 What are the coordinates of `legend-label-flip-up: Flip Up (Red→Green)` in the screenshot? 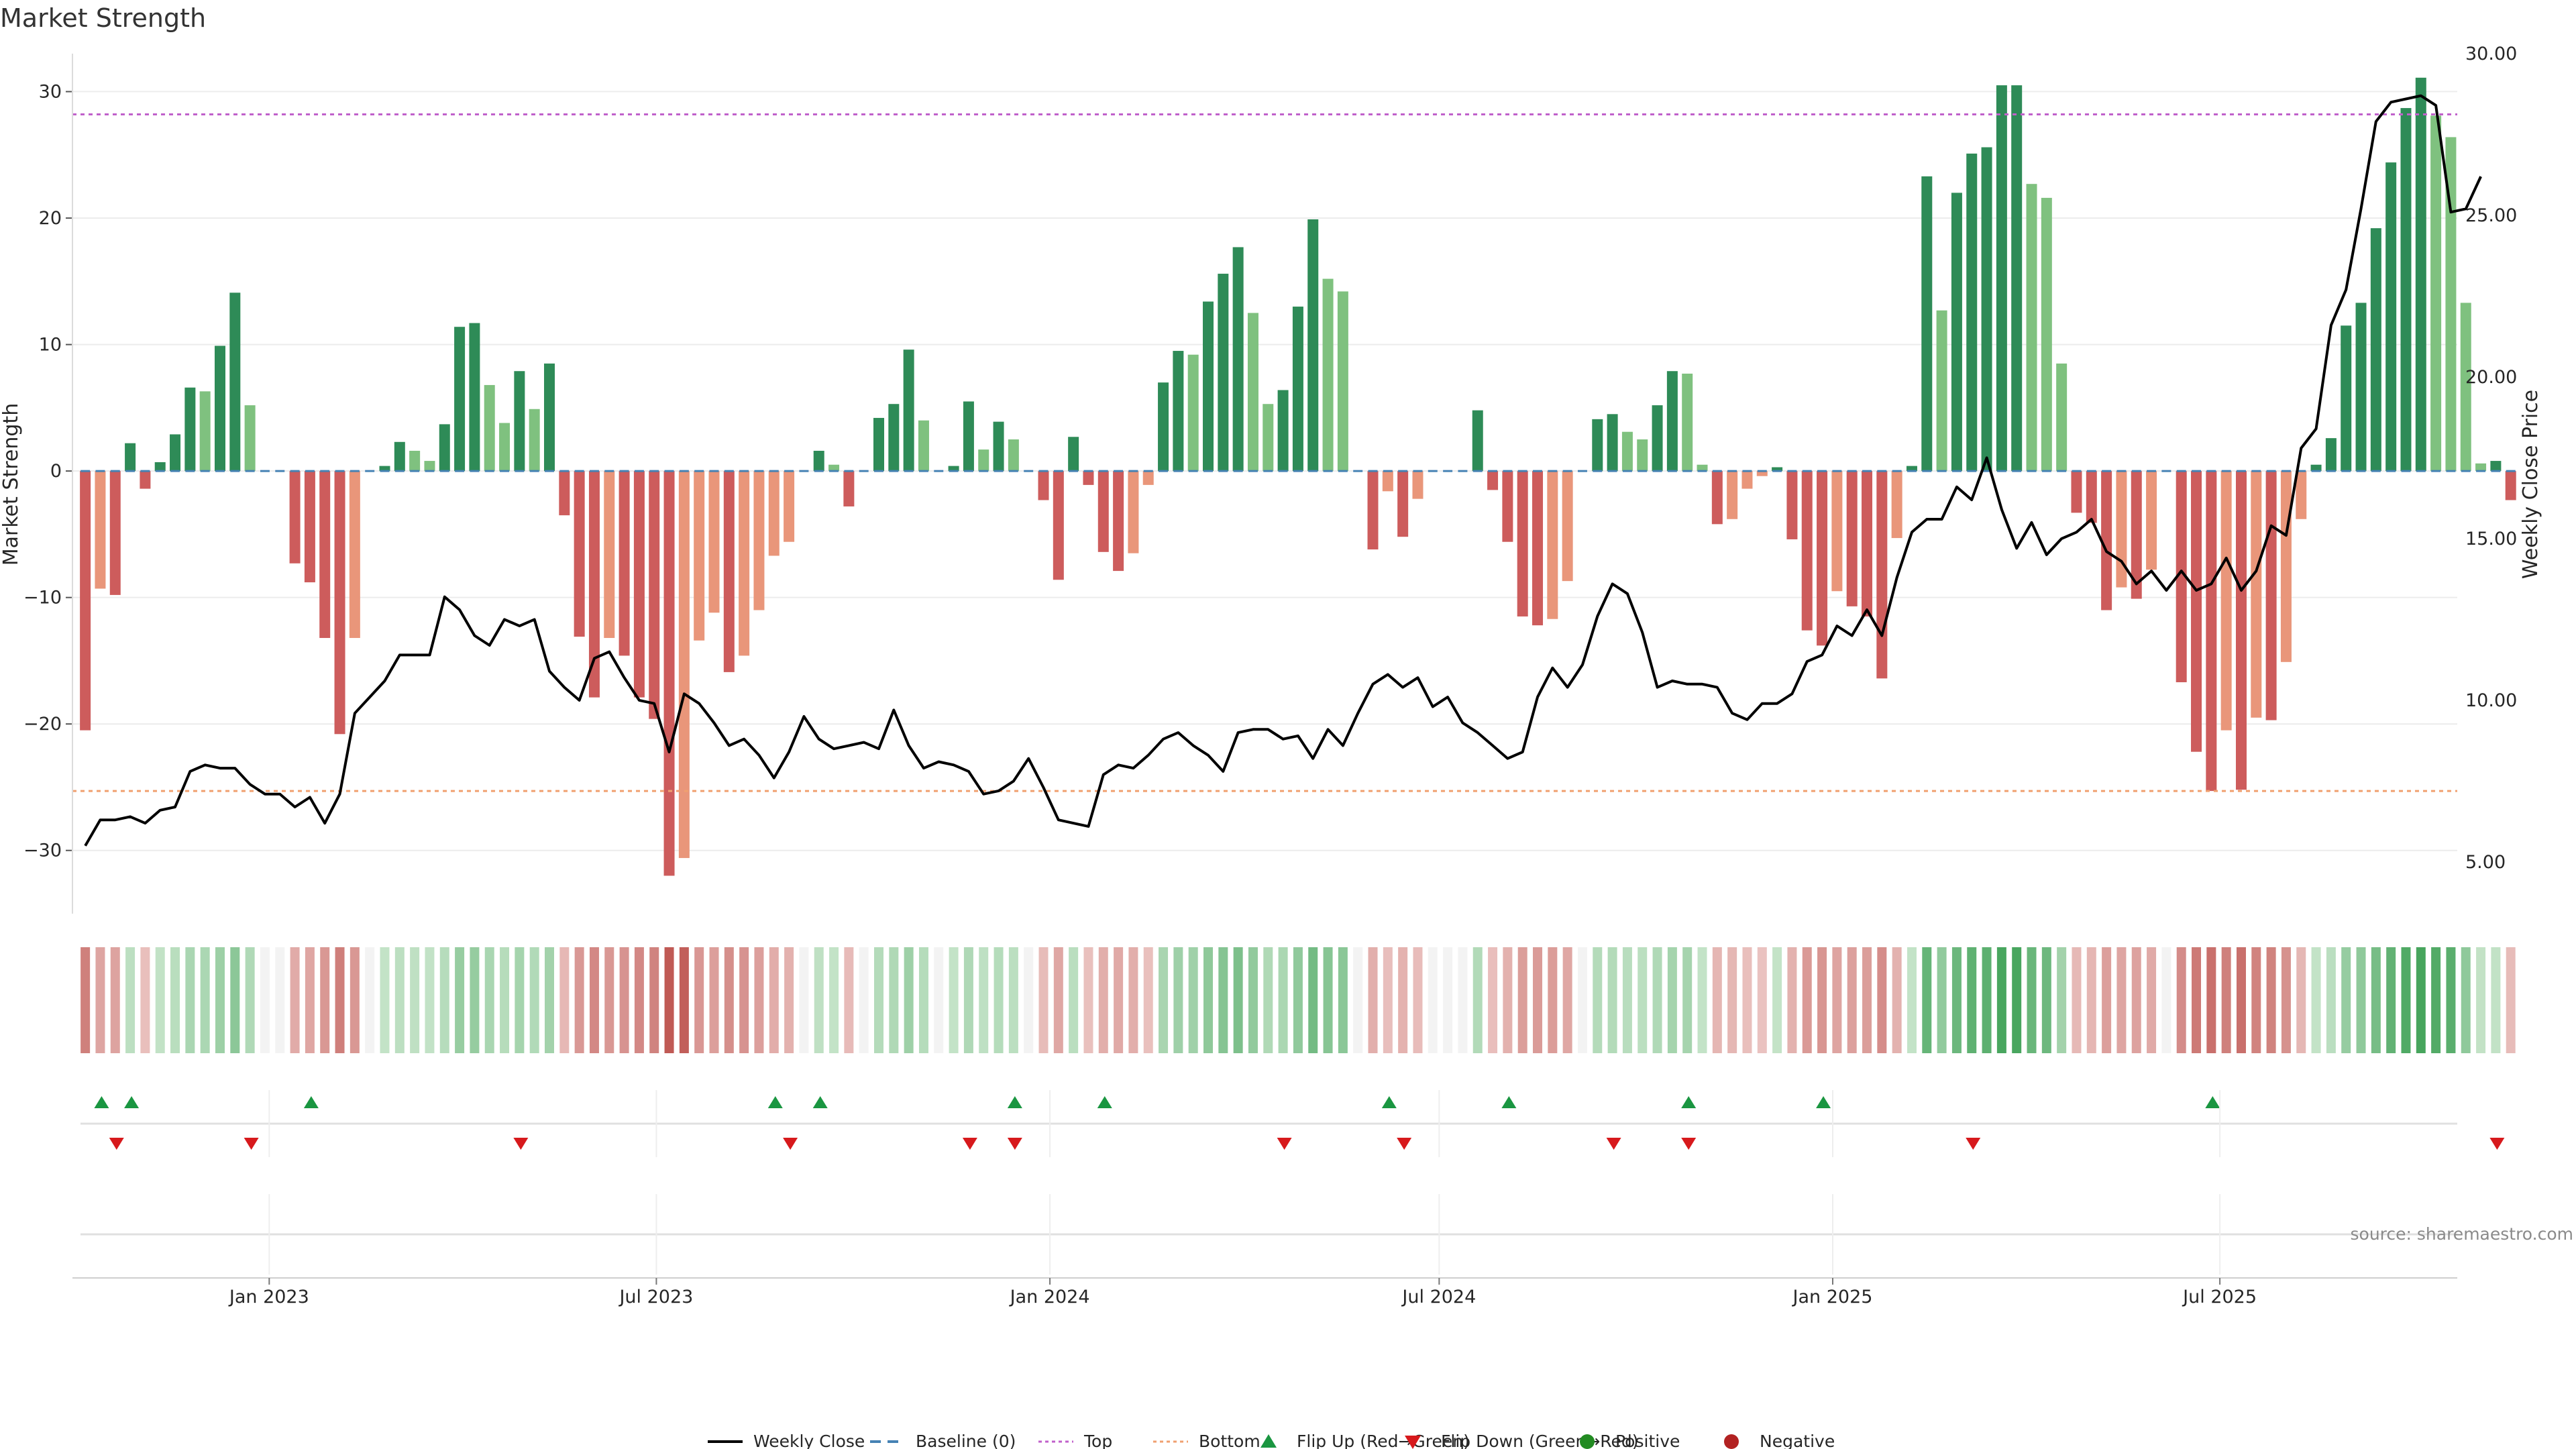 It's located at (1383, 1440).